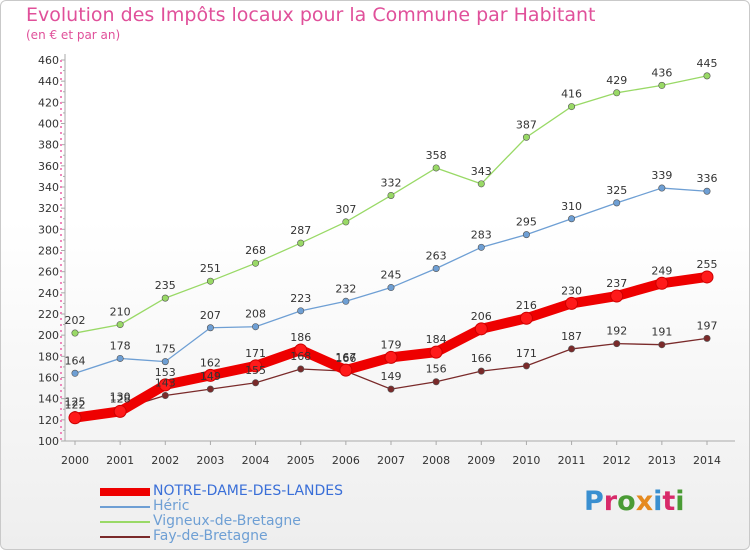 Image resolution: width=750 pixels, height=550 pixels. Describe the element at coordinates (255, 314) in the screenshot. I see `data-label: 208` at that location.